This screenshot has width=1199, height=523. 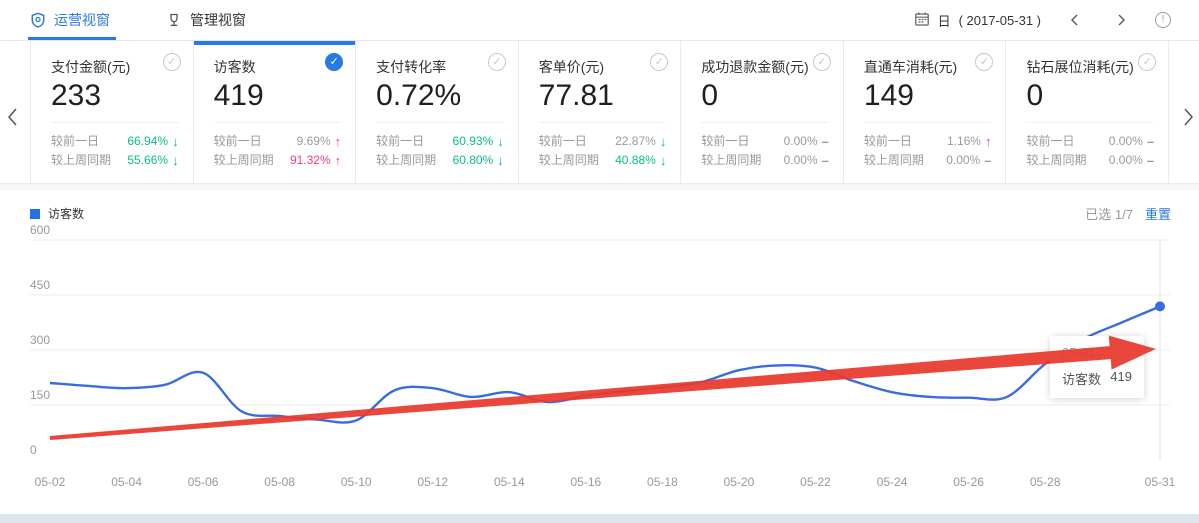 I want to click on metric-card: ✓ 访客数 419 较前一日 9.69% ↑ 较上周同期 91.32% ↑, so click(x=275, y=112).